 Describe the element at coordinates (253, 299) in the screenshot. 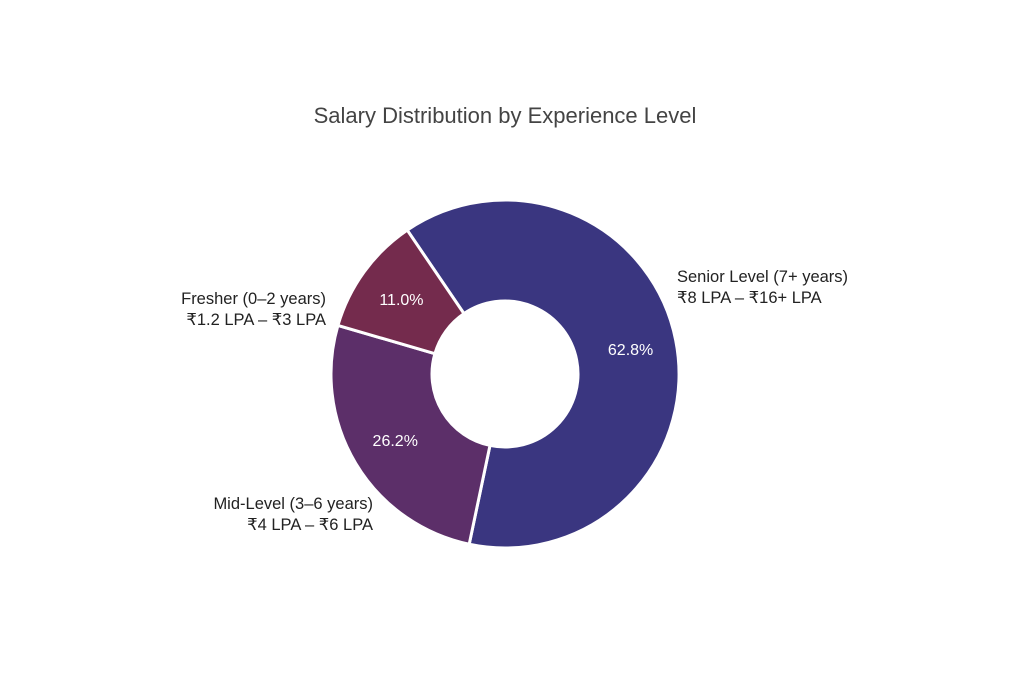

I see `category-label-fresher: Fresher (0–2 years)` at that location.